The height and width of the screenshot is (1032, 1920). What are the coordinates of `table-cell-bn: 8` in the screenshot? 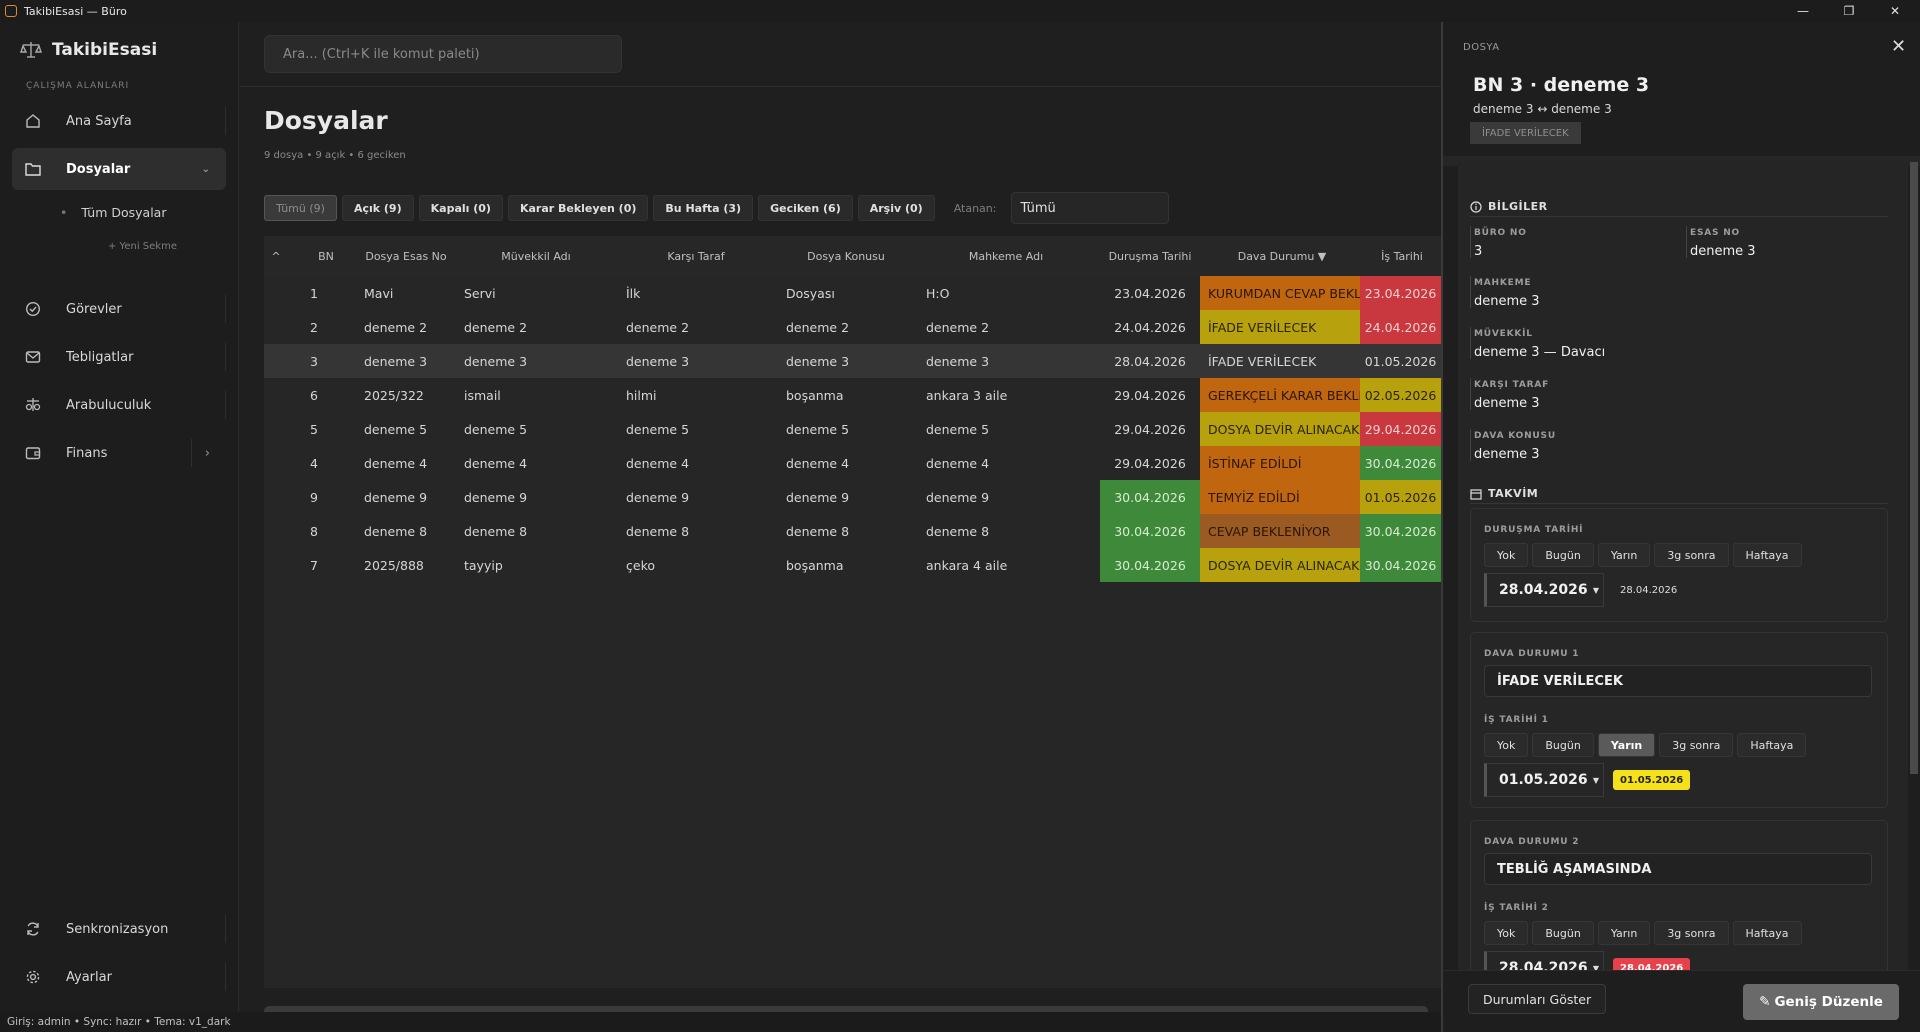 It's located at (314, 531).